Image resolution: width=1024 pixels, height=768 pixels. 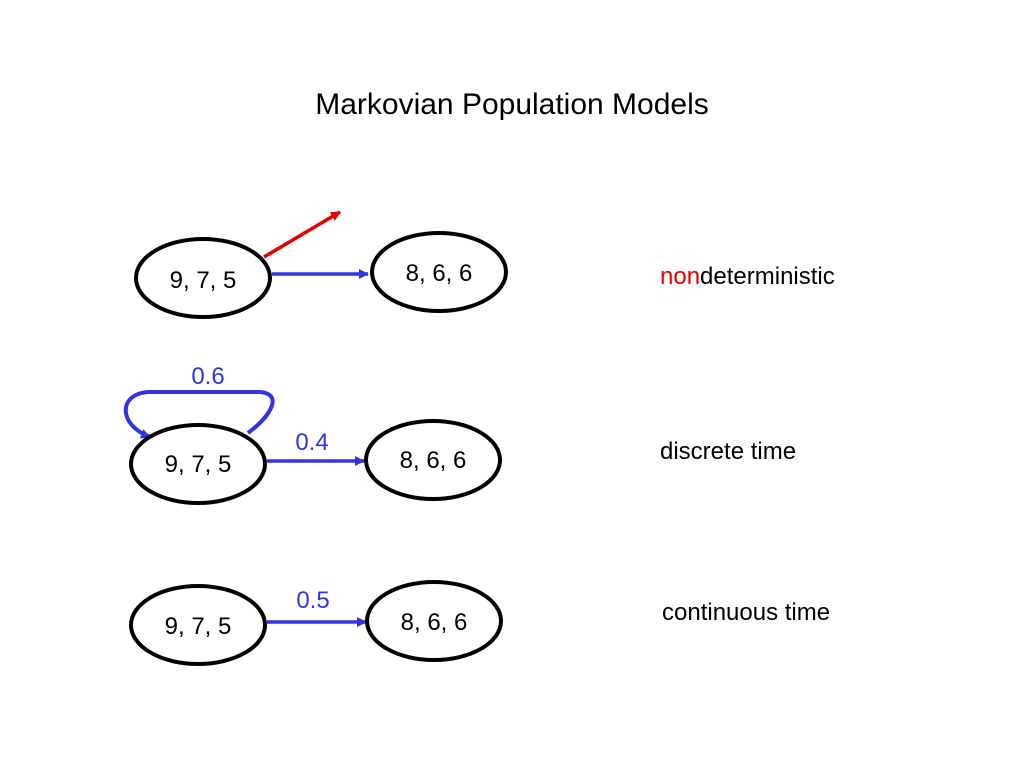 What do you see at coordinates (207, 376) in the screenshot?
I see `self-loop-probability: 0.6` at bounding box center [207, 376].